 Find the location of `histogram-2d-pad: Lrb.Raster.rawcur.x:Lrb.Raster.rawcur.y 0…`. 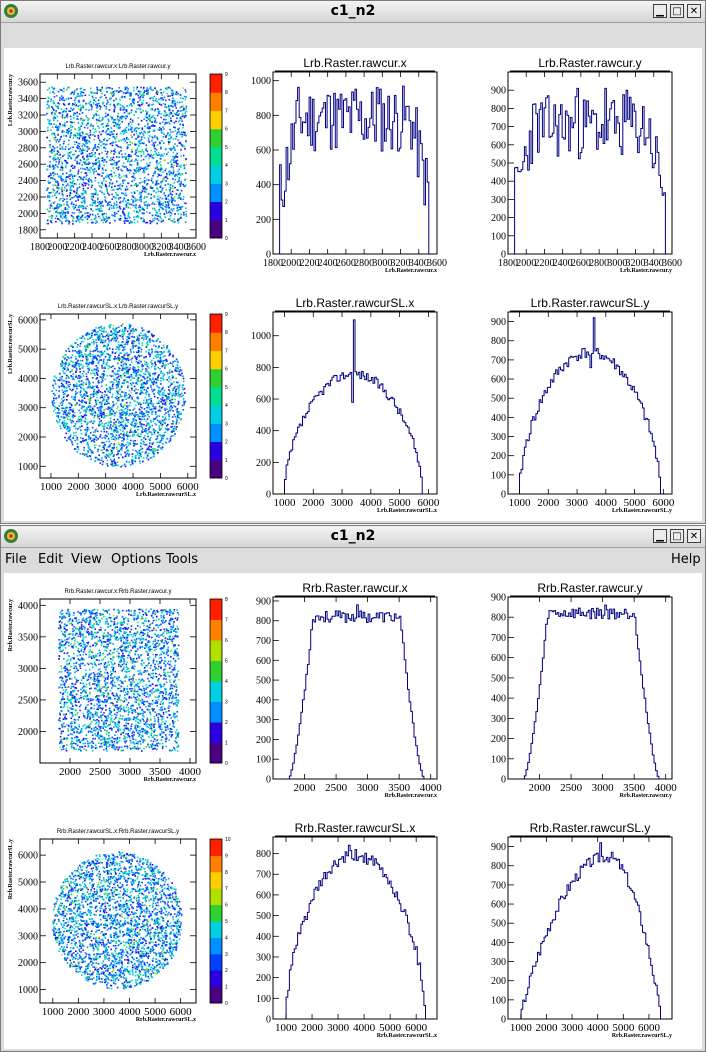

histogram-2d-pad: Lrb.Raster.rawcur.x:Lrb.Raster.rawcur.y 0… is located at coordinates (119, 166).